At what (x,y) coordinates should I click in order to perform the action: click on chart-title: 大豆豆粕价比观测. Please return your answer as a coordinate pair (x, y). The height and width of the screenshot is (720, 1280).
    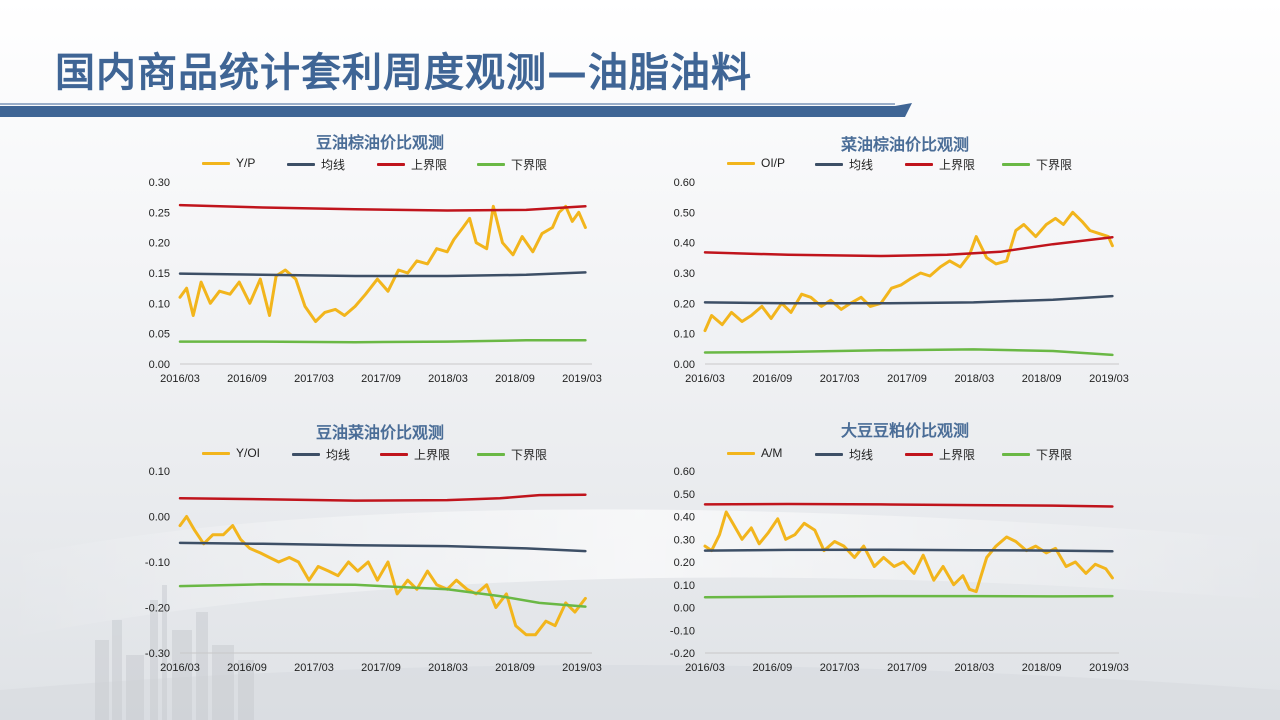
    Looking at the image, I should click on (904, 430).